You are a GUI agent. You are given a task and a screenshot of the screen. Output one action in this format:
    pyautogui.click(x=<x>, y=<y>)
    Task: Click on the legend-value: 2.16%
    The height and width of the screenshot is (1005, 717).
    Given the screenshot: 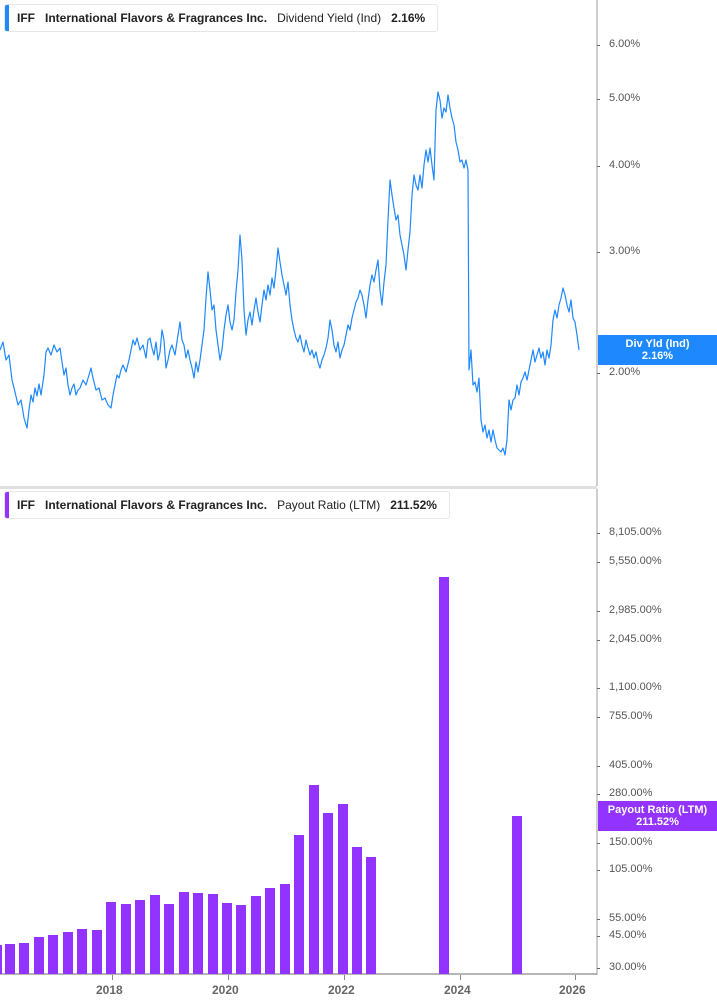 What is the action you would take?
    pyautogui.click(x=408, y=18)
    